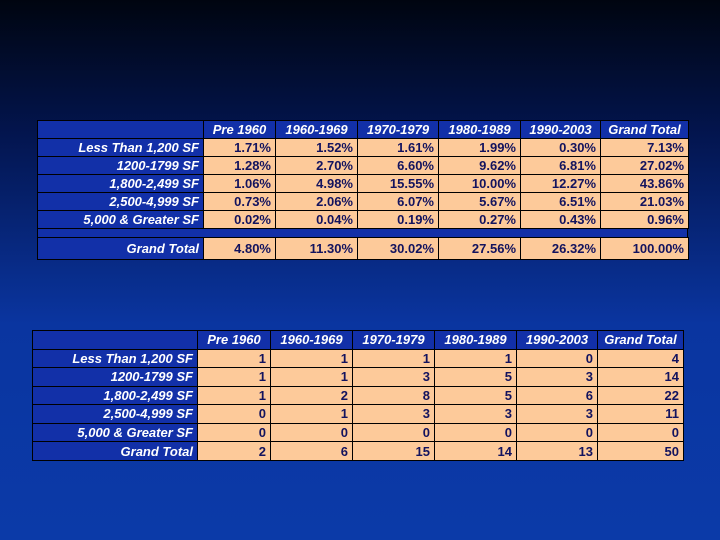 This screenshot has width=720, height=540. Describe the element at coordinates (398, 219) in the screenshot. I see `data-cell: 0.19%` at that location.